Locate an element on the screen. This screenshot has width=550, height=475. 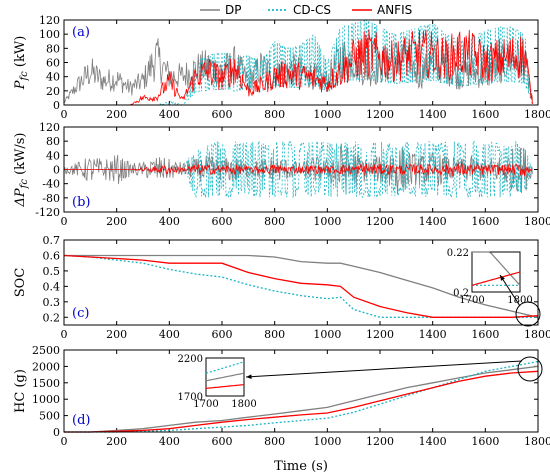
legend: DP CD-CS ANFIS is located at coordinates (306, 10).